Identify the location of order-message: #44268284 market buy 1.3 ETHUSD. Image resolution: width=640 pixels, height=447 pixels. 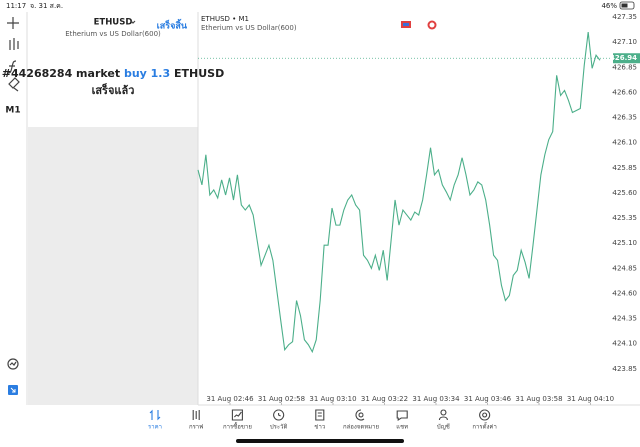
(113, 73).